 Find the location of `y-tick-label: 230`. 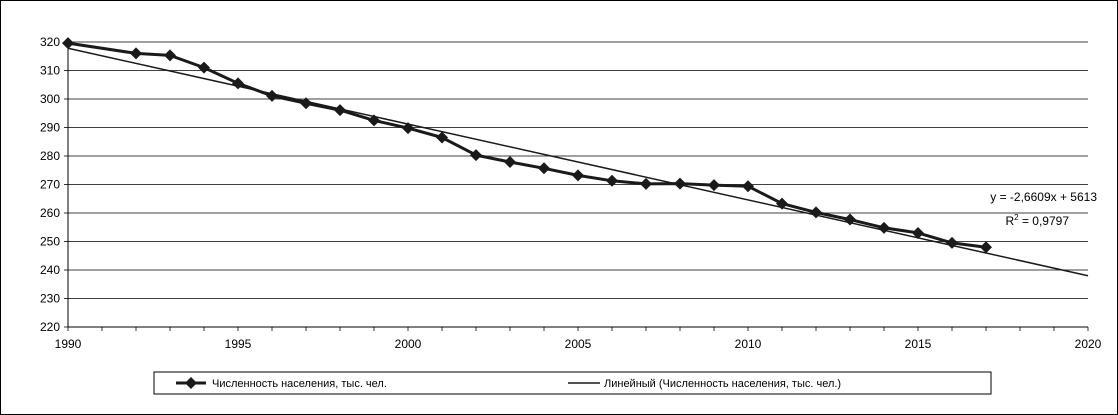

y-tick-label: 230 is located at coordinates (50, 299).